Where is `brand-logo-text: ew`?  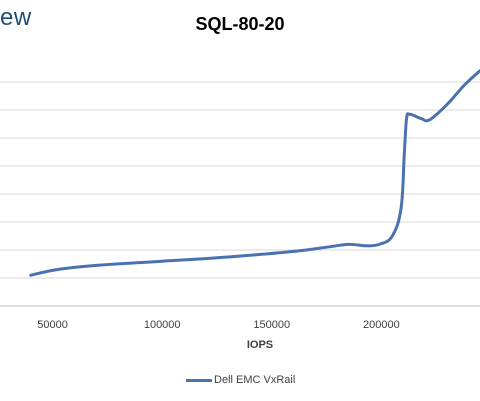 brand-logo-text: ew is located at coordinates (16, 17).